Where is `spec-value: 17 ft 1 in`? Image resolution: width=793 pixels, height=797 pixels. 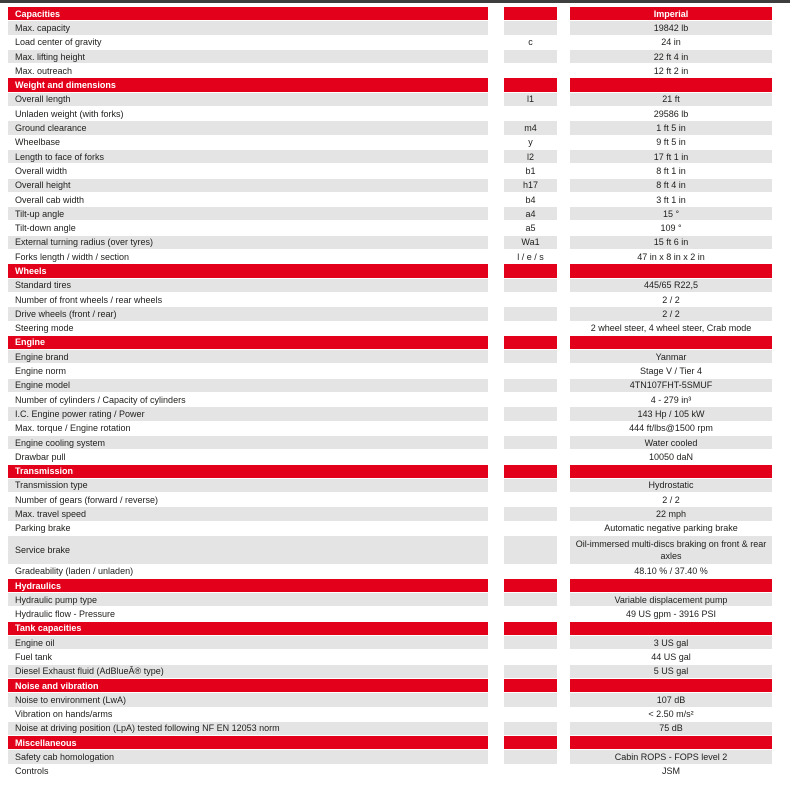 spec-value: 17 ft 1 in is located at coordinates (671, 156).